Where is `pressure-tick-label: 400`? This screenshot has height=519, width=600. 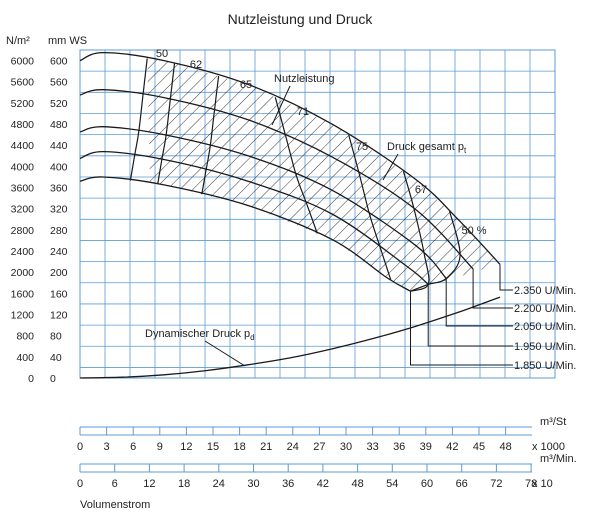 pressure-tick-label: 400 is located at coordinates (25, 358).